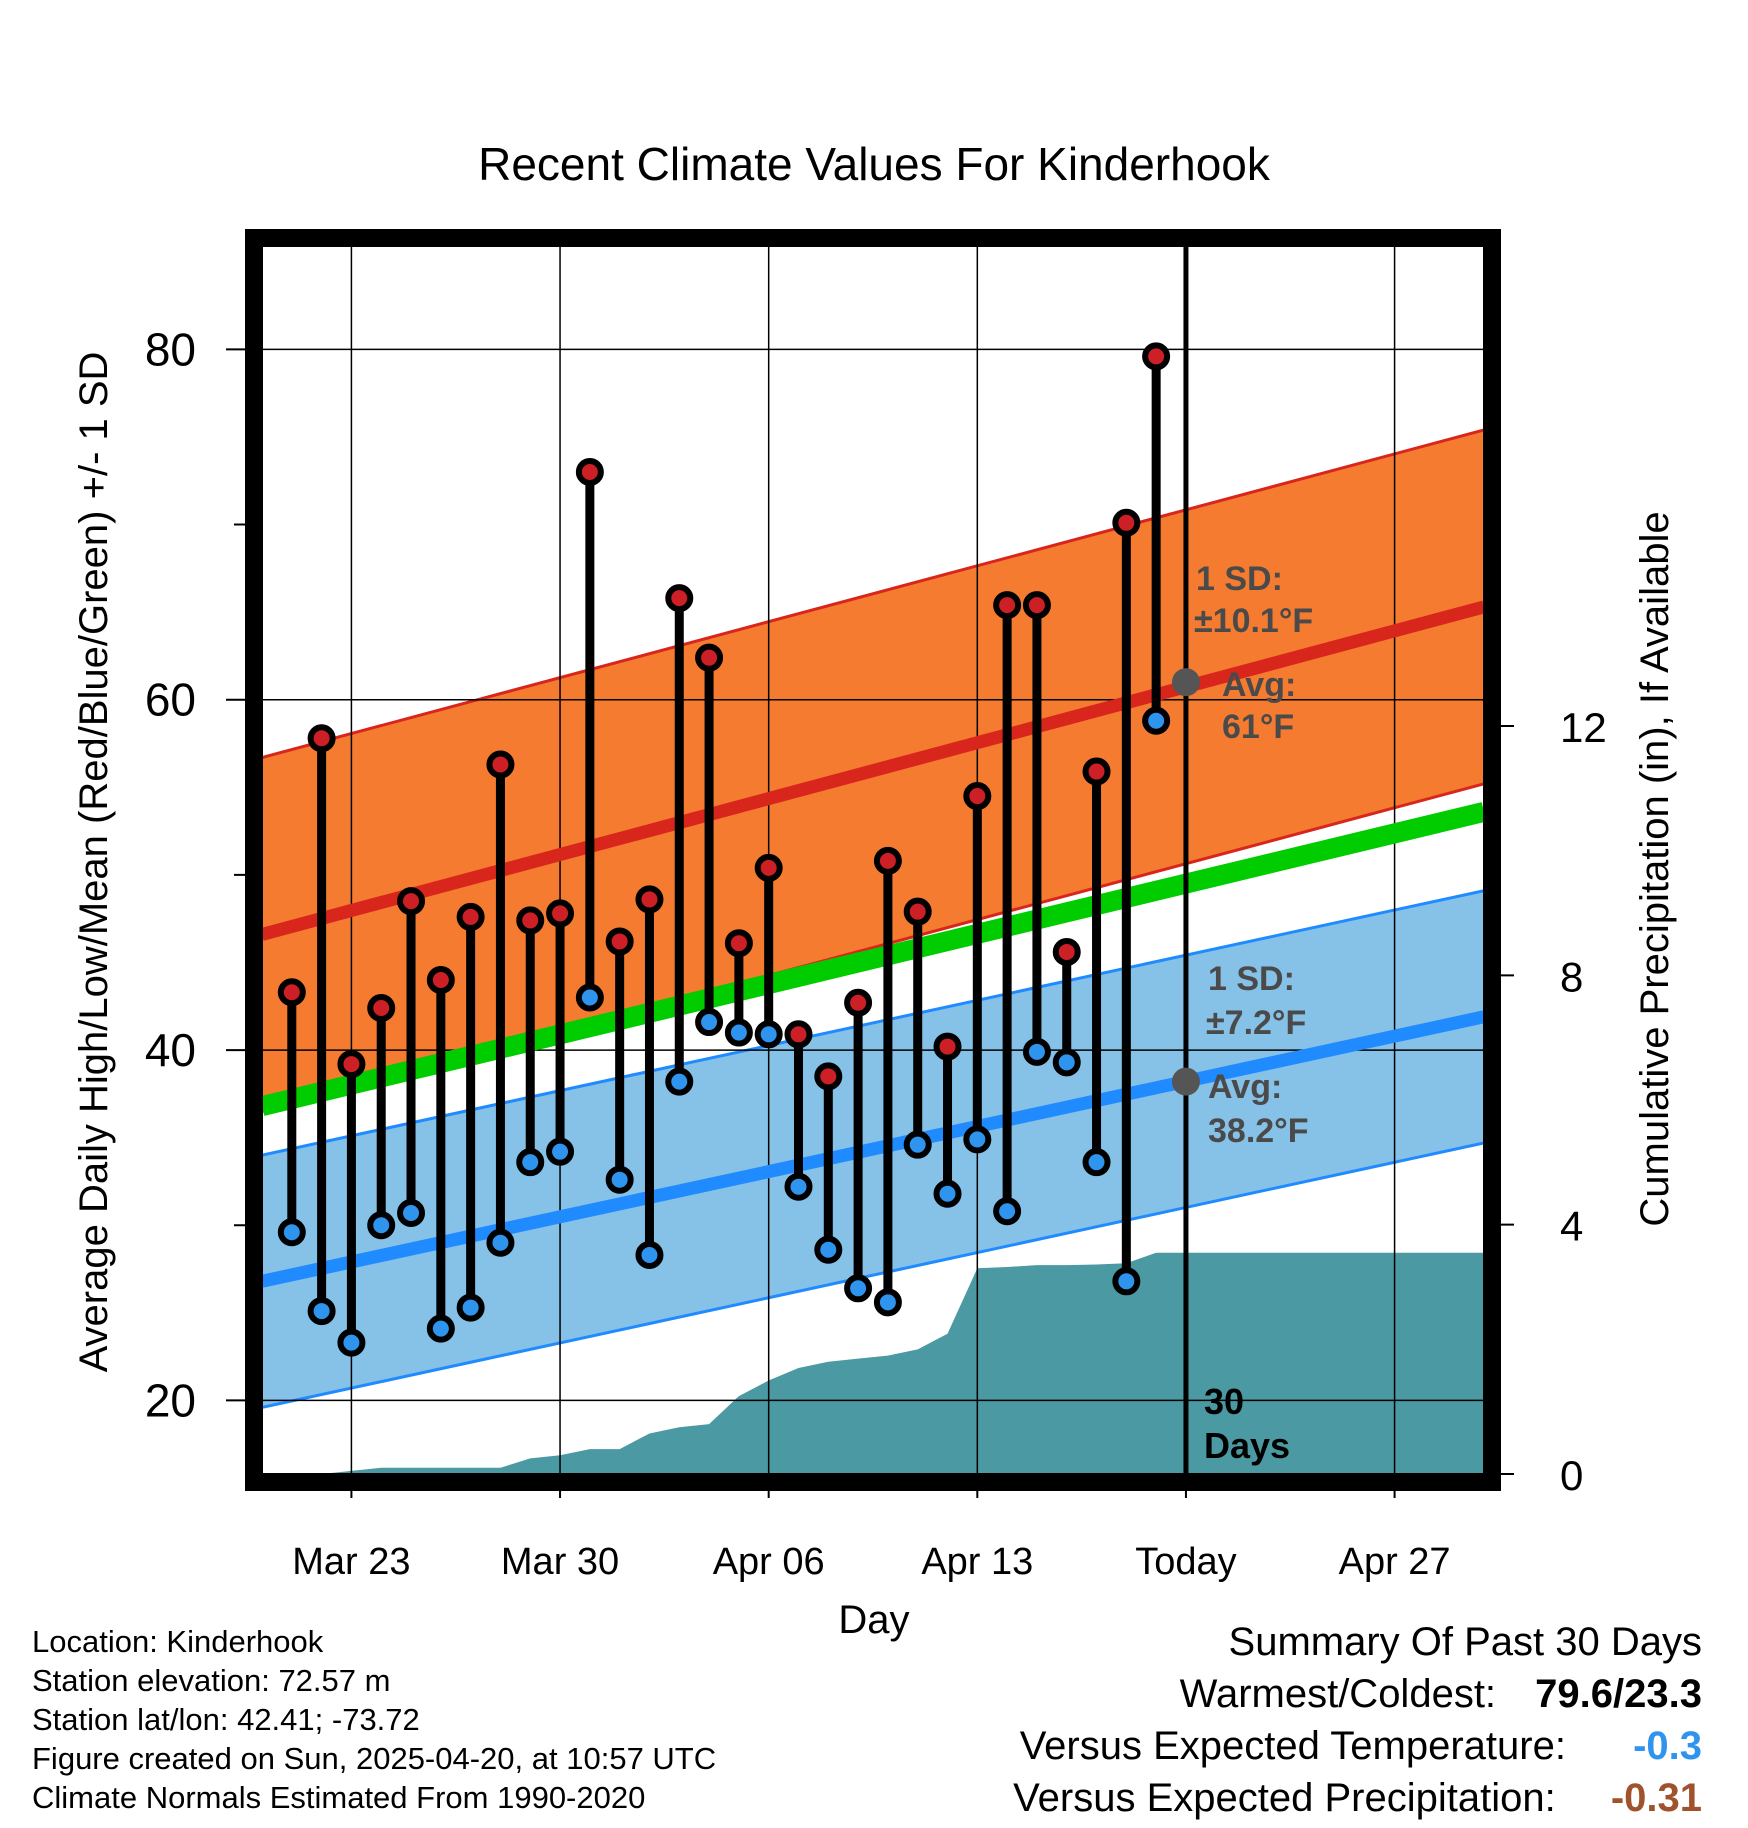  I want to click on low-avg-dot, so click(1185, 1081).